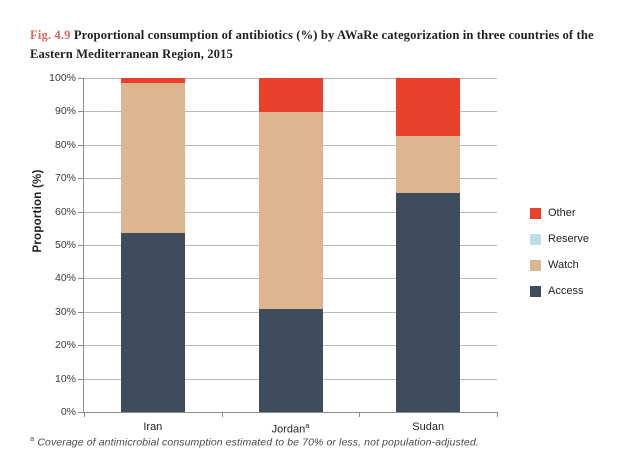 The height and width of the screenshot is (457, 632). I want to click on y-tick-label-10: 10%, so click(65, 378).